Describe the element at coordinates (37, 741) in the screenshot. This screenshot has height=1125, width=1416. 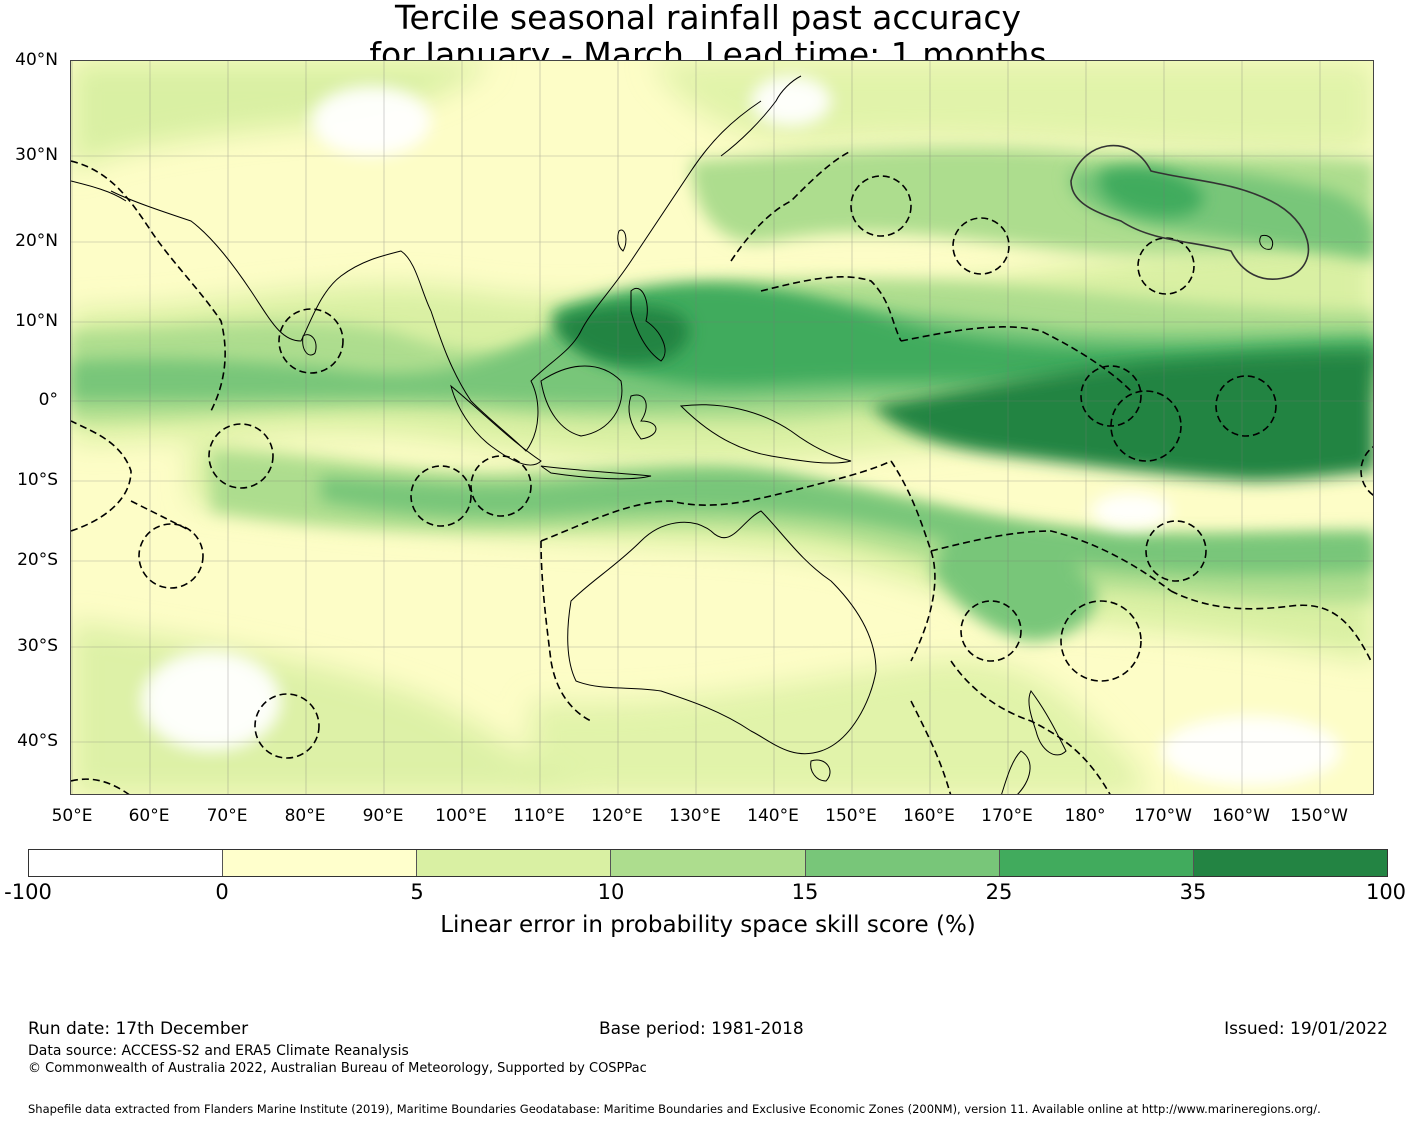
I see `lat-label-40s: 40°S` at that location.